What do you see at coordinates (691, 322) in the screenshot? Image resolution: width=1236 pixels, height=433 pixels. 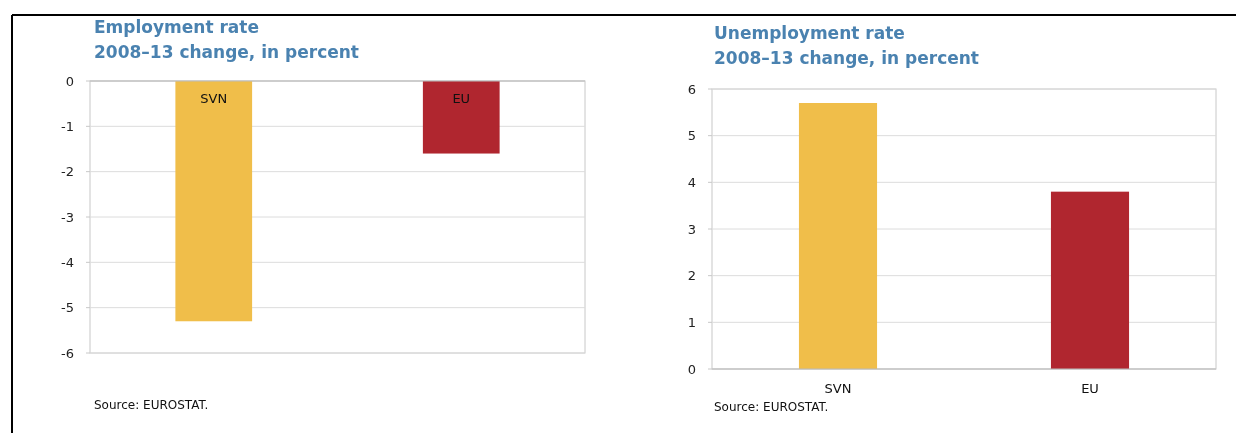 I see `y-tick-label: 1` at bounding box center [691, 322].